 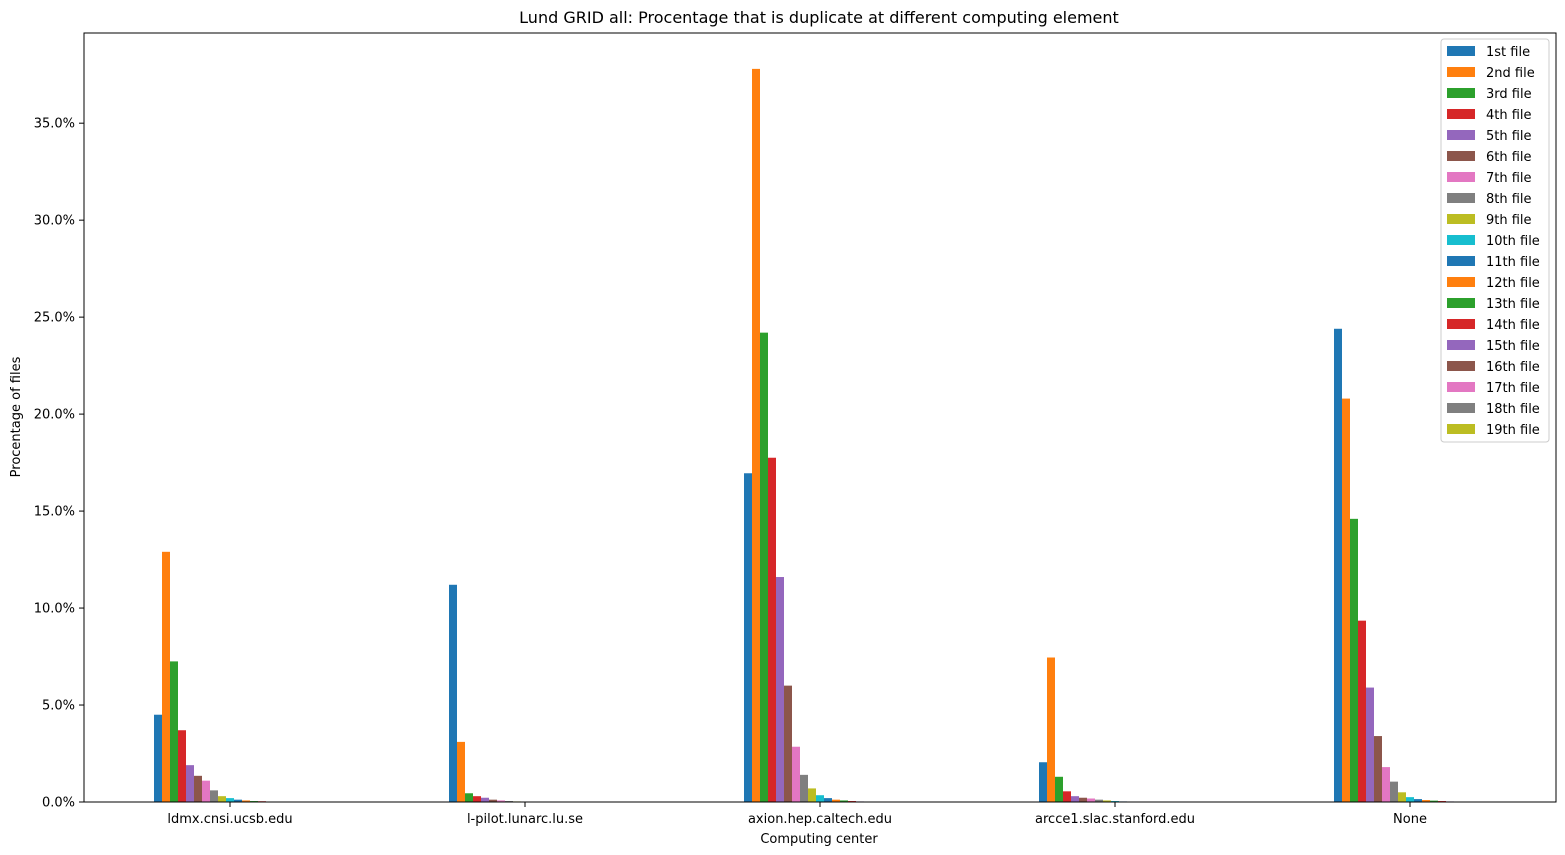 I want to click on legend-label: 9th file, so click(x=1509, y=220).